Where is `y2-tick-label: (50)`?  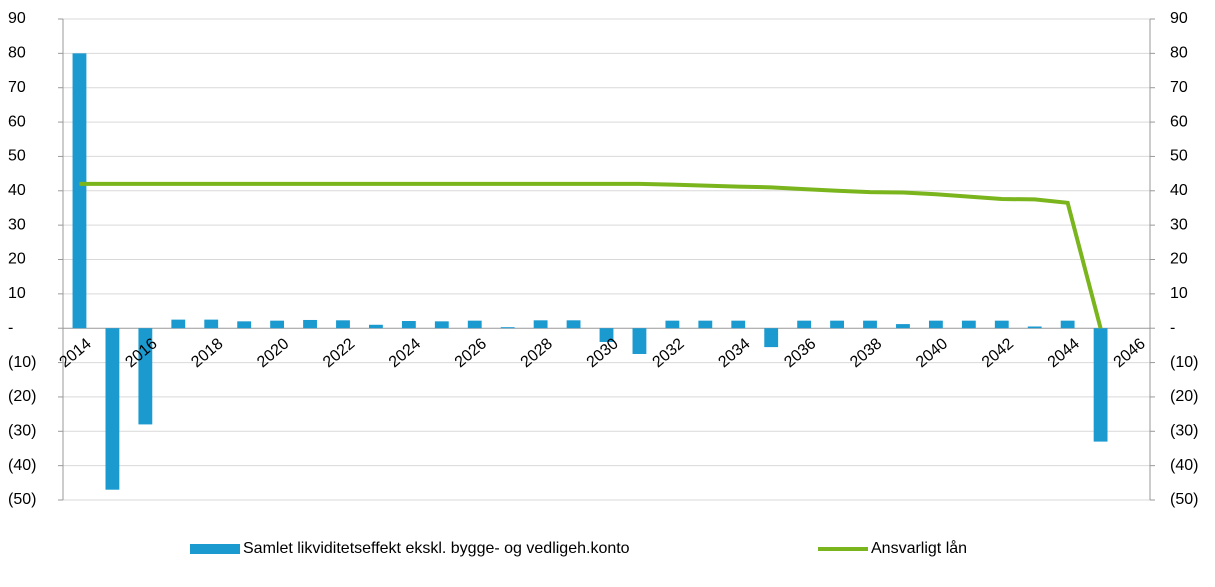
y2-tick-label: (50) is located at coordinates (1184, 499).